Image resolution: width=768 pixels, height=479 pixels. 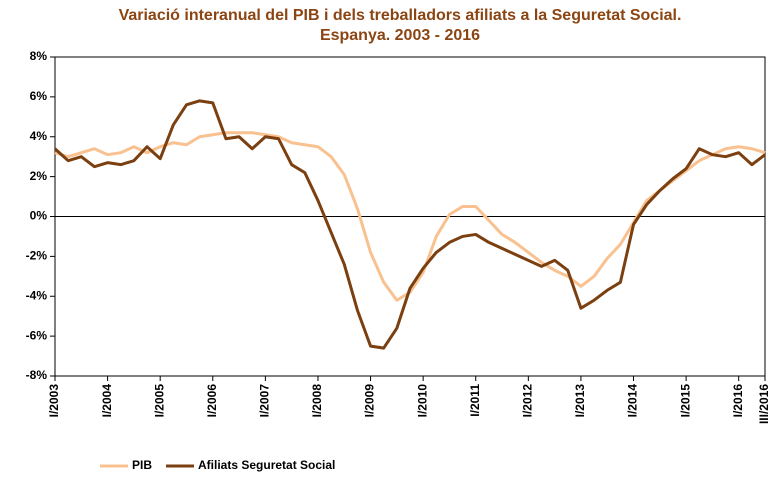 I want to click on y-tick-label: 6%, so click(x=39, y=96).